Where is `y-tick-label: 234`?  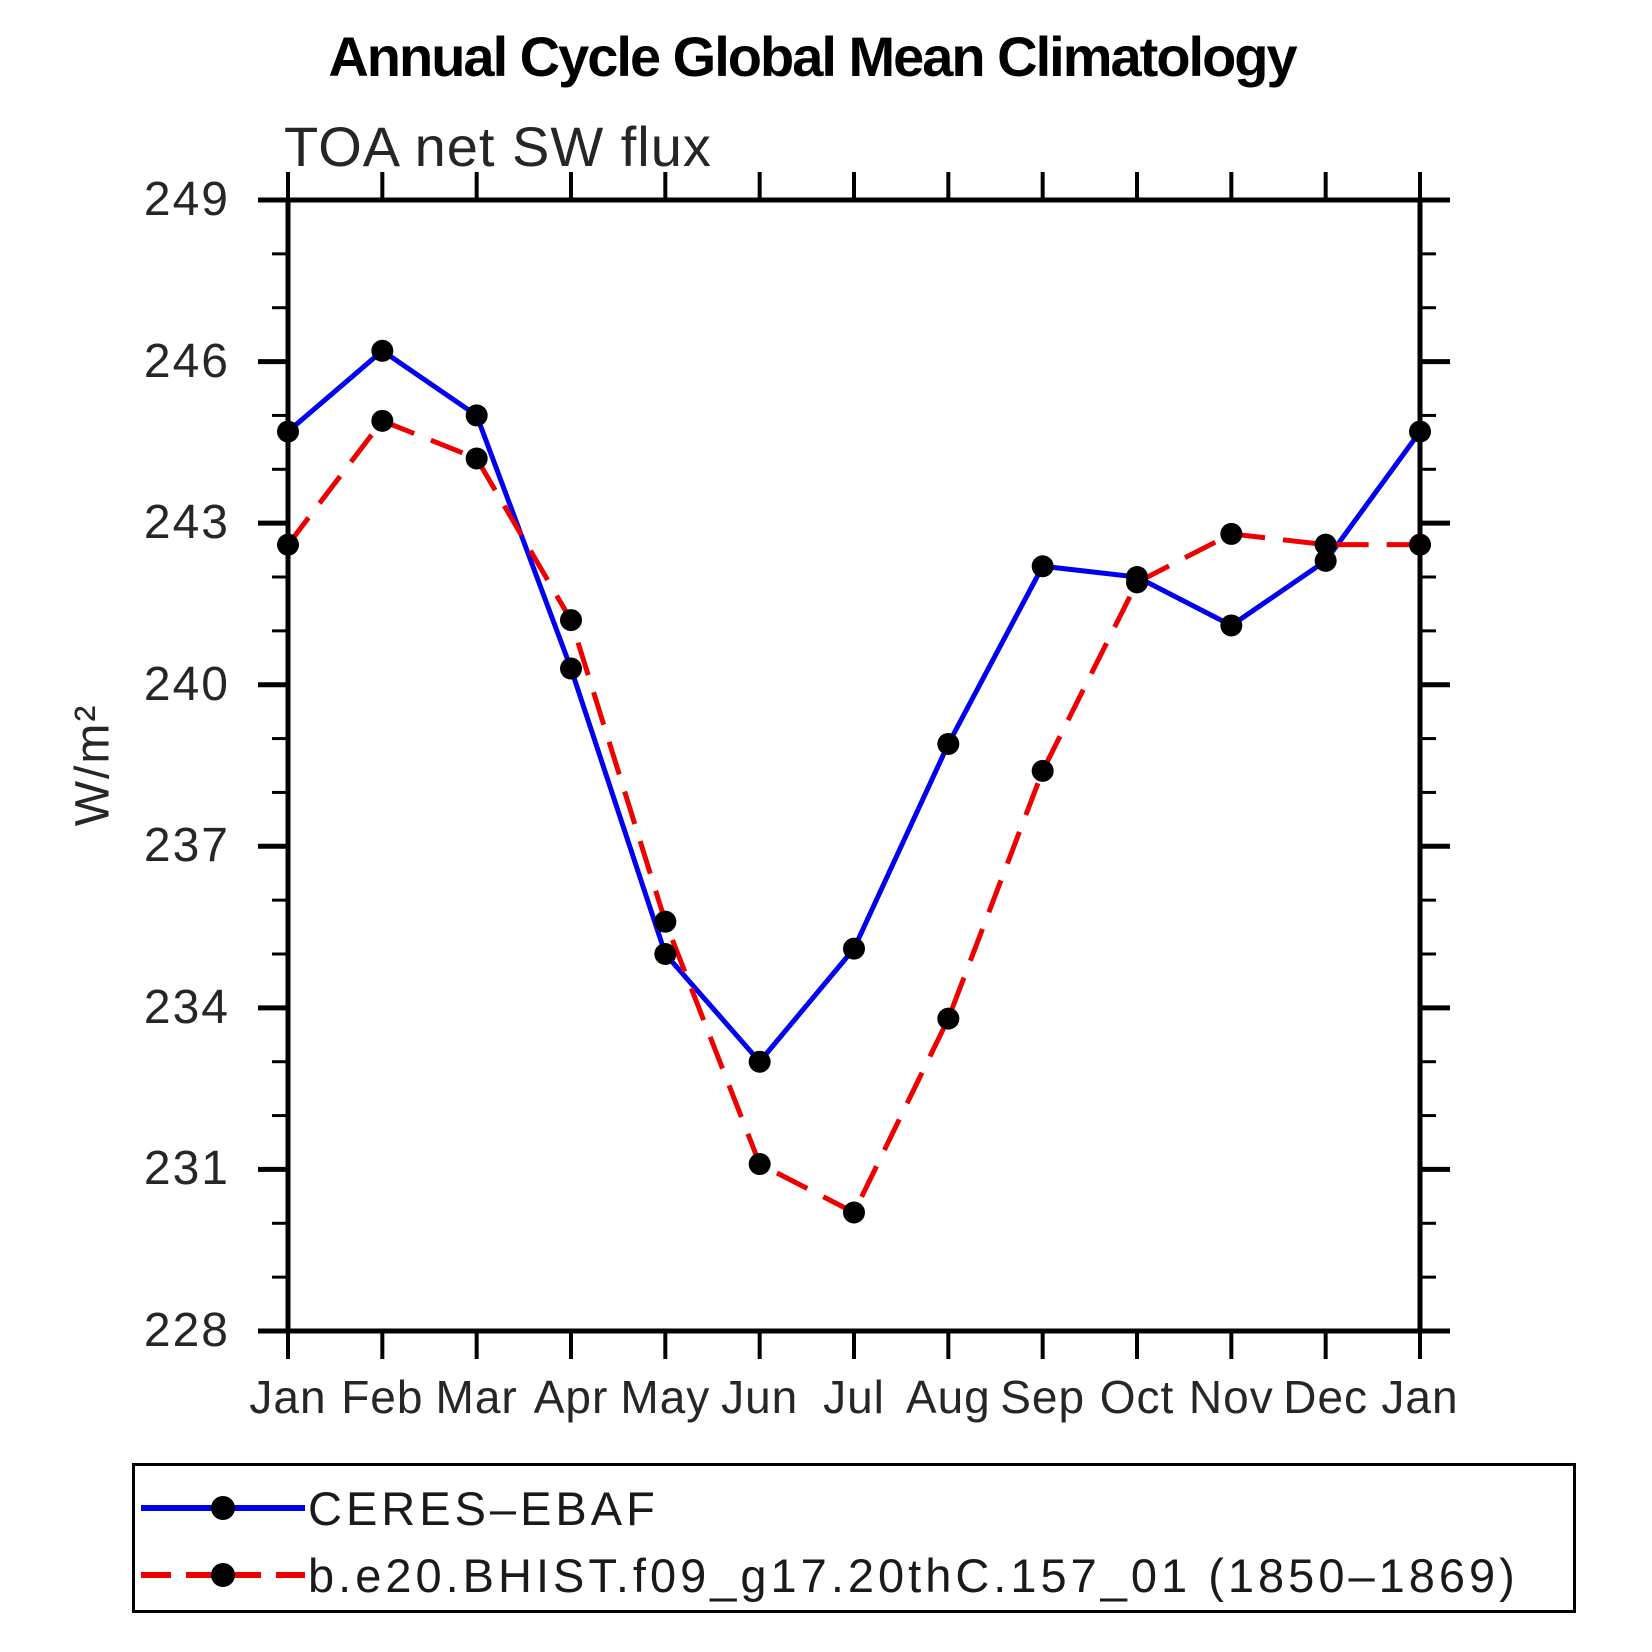 y-tick-label: 234 is located at coordinates (186, 1007).